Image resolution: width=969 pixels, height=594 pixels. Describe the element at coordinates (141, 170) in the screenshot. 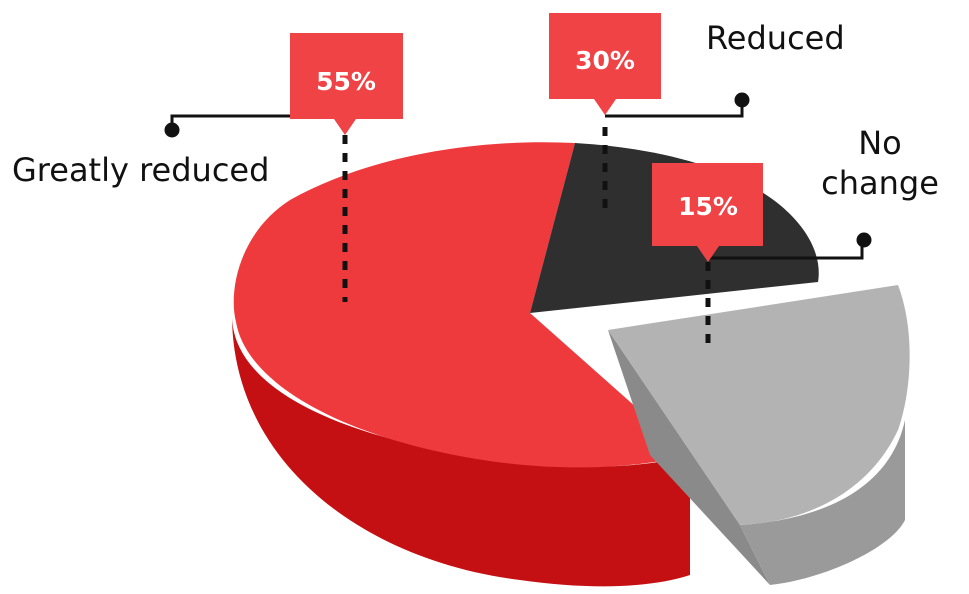

I see `label-greatly-reduced: Greatly reduced` at that location.